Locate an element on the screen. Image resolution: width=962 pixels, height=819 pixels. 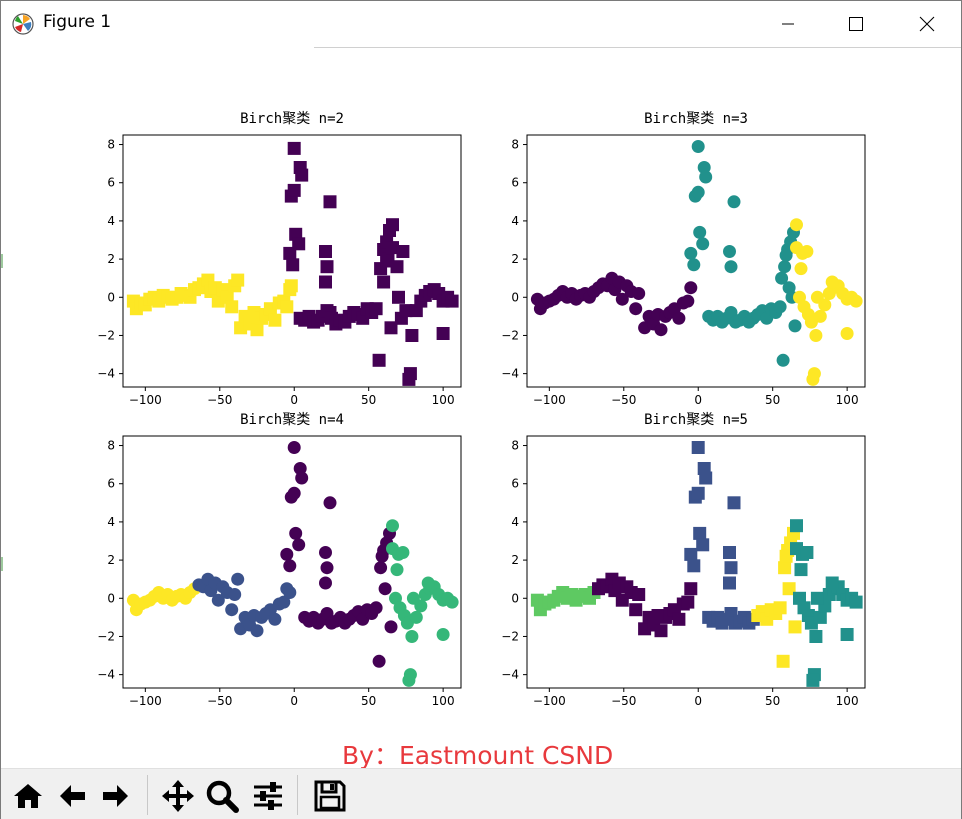
watermark-text: By：Eastmount CSND is located at coordinates (478, 755).